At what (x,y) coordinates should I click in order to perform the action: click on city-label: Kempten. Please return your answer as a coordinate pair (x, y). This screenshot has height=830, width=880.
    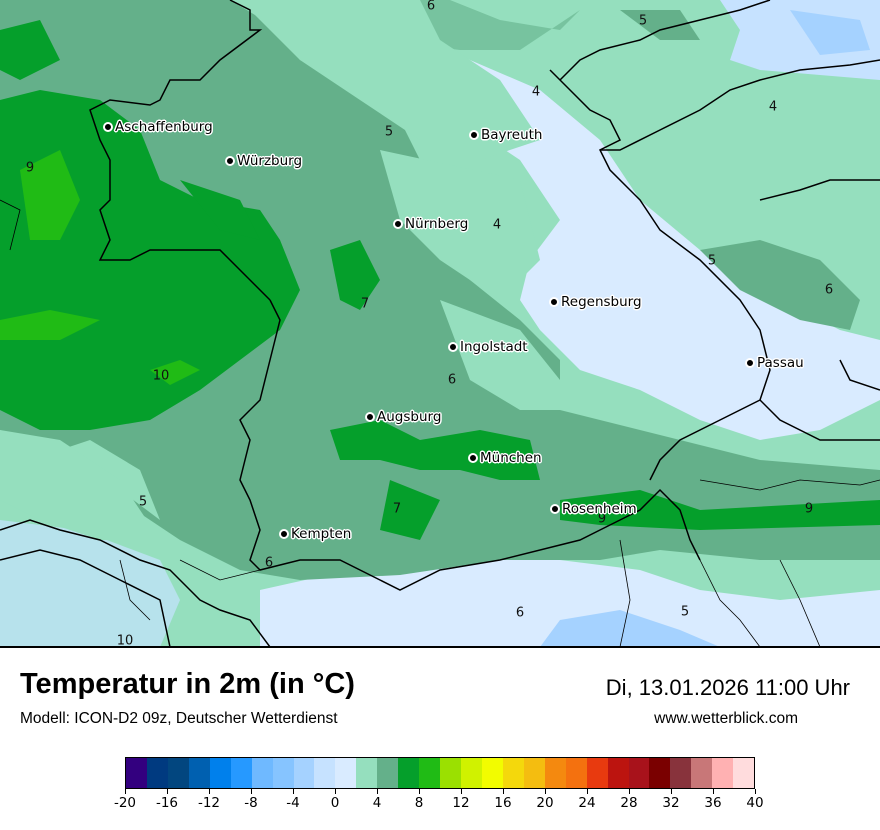
    Looking at the image, I should click on (321, 534).